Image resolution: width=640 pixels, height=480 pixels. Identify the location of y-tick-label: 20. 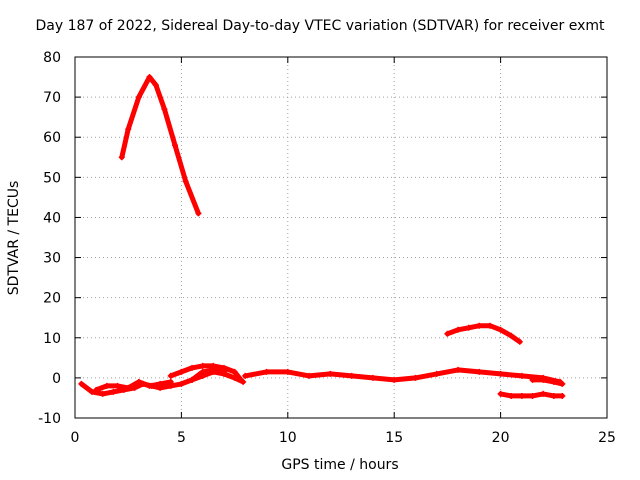
(52, 299).